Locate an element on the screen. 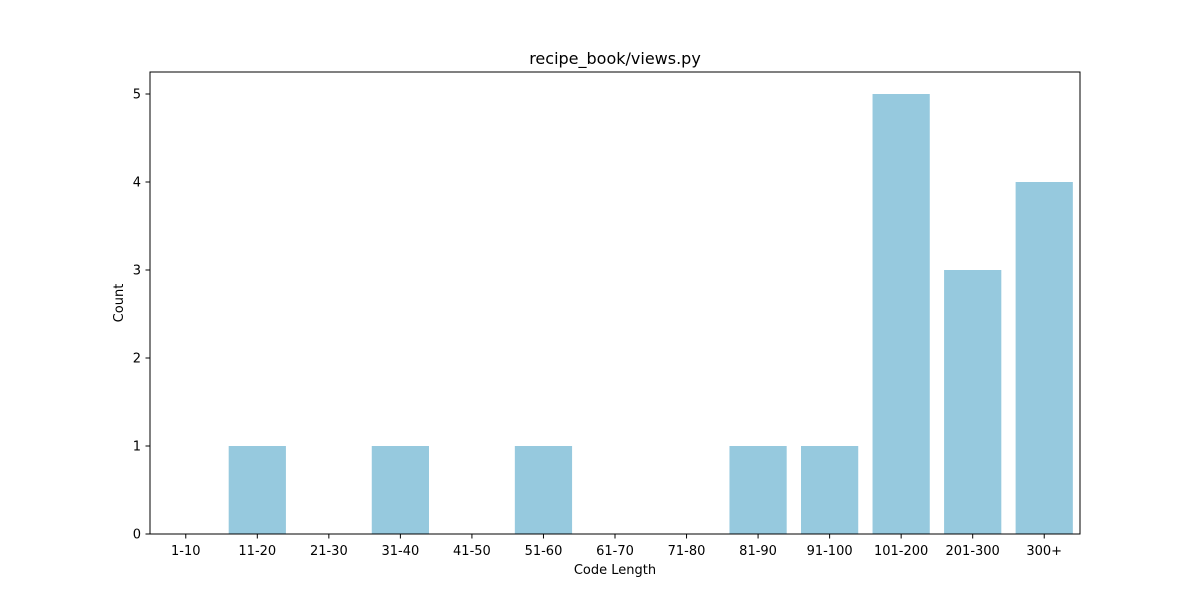 Image resolution: width=1200 pixels, height=604 pixels. y-axis-label: Count is located at coordinates (119, 303).